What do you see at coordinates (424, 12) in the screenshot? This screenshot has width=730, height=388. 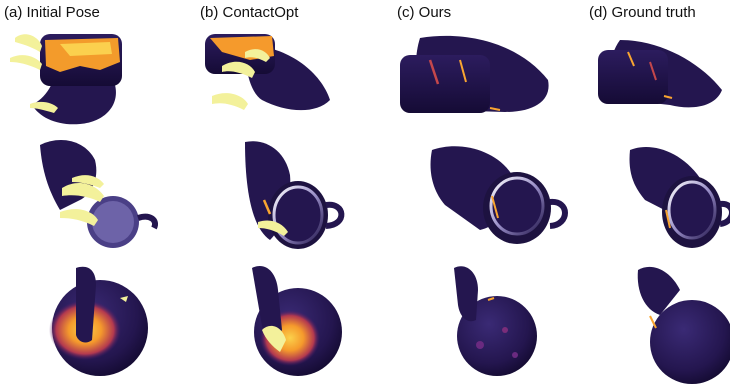 I see `column-title-ours: (c) Ours` at bounding box center [424, 12].